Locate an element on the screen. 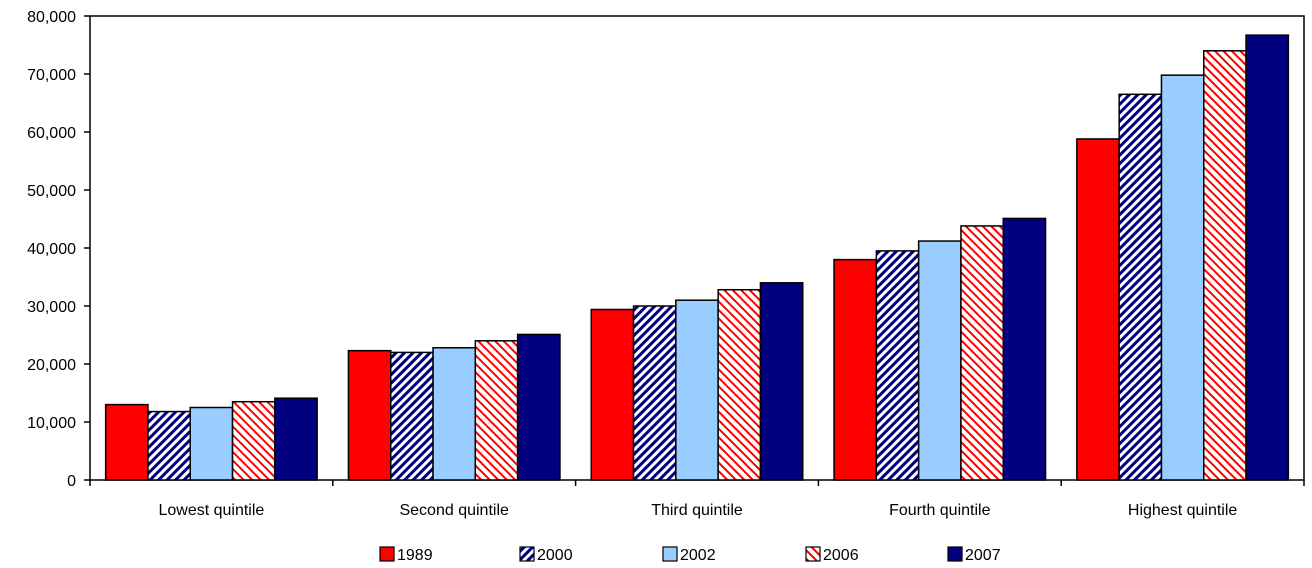 This screenshot has height=568, width=1312. legend-swatch-2002 is located at coordinates (670, 554).